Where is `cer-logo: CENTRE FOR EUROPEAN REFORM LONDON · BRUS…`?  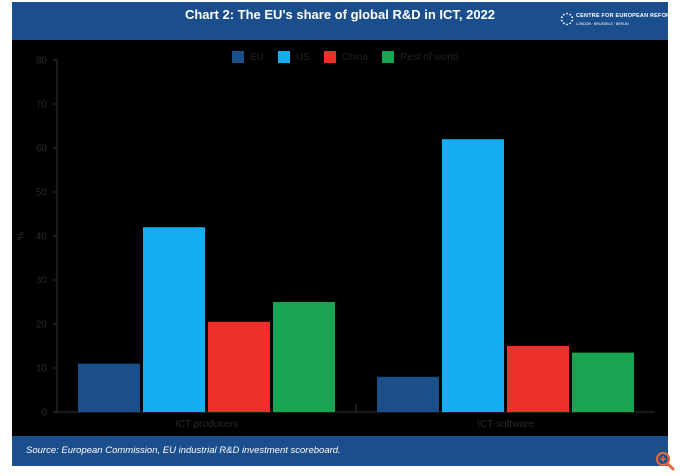
cer-logo: CENTRE FOR EUROPEAN REFORM LONDON · BRUS… is located at coordinates (617, 20).